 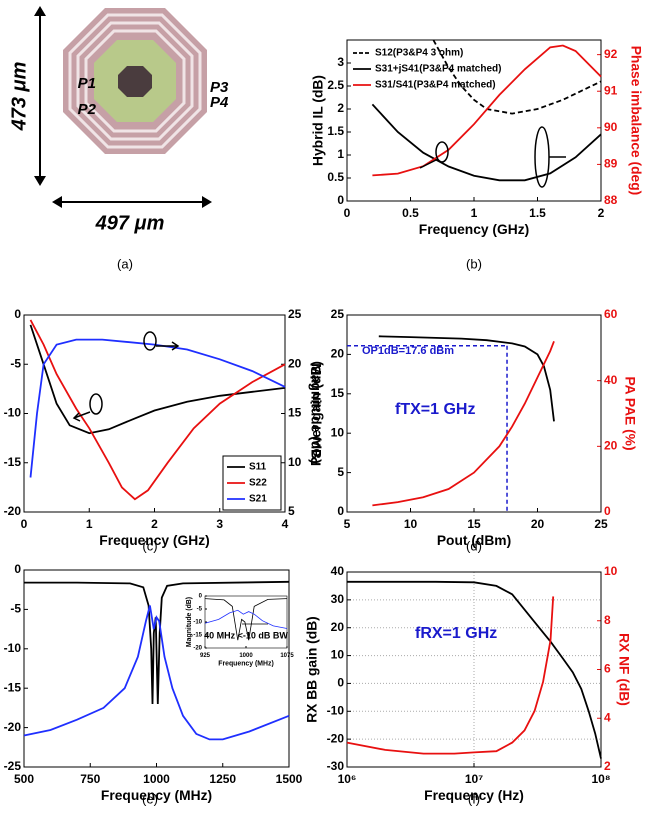 I want to click on legend-label: S21, so click(x=258, y=499).